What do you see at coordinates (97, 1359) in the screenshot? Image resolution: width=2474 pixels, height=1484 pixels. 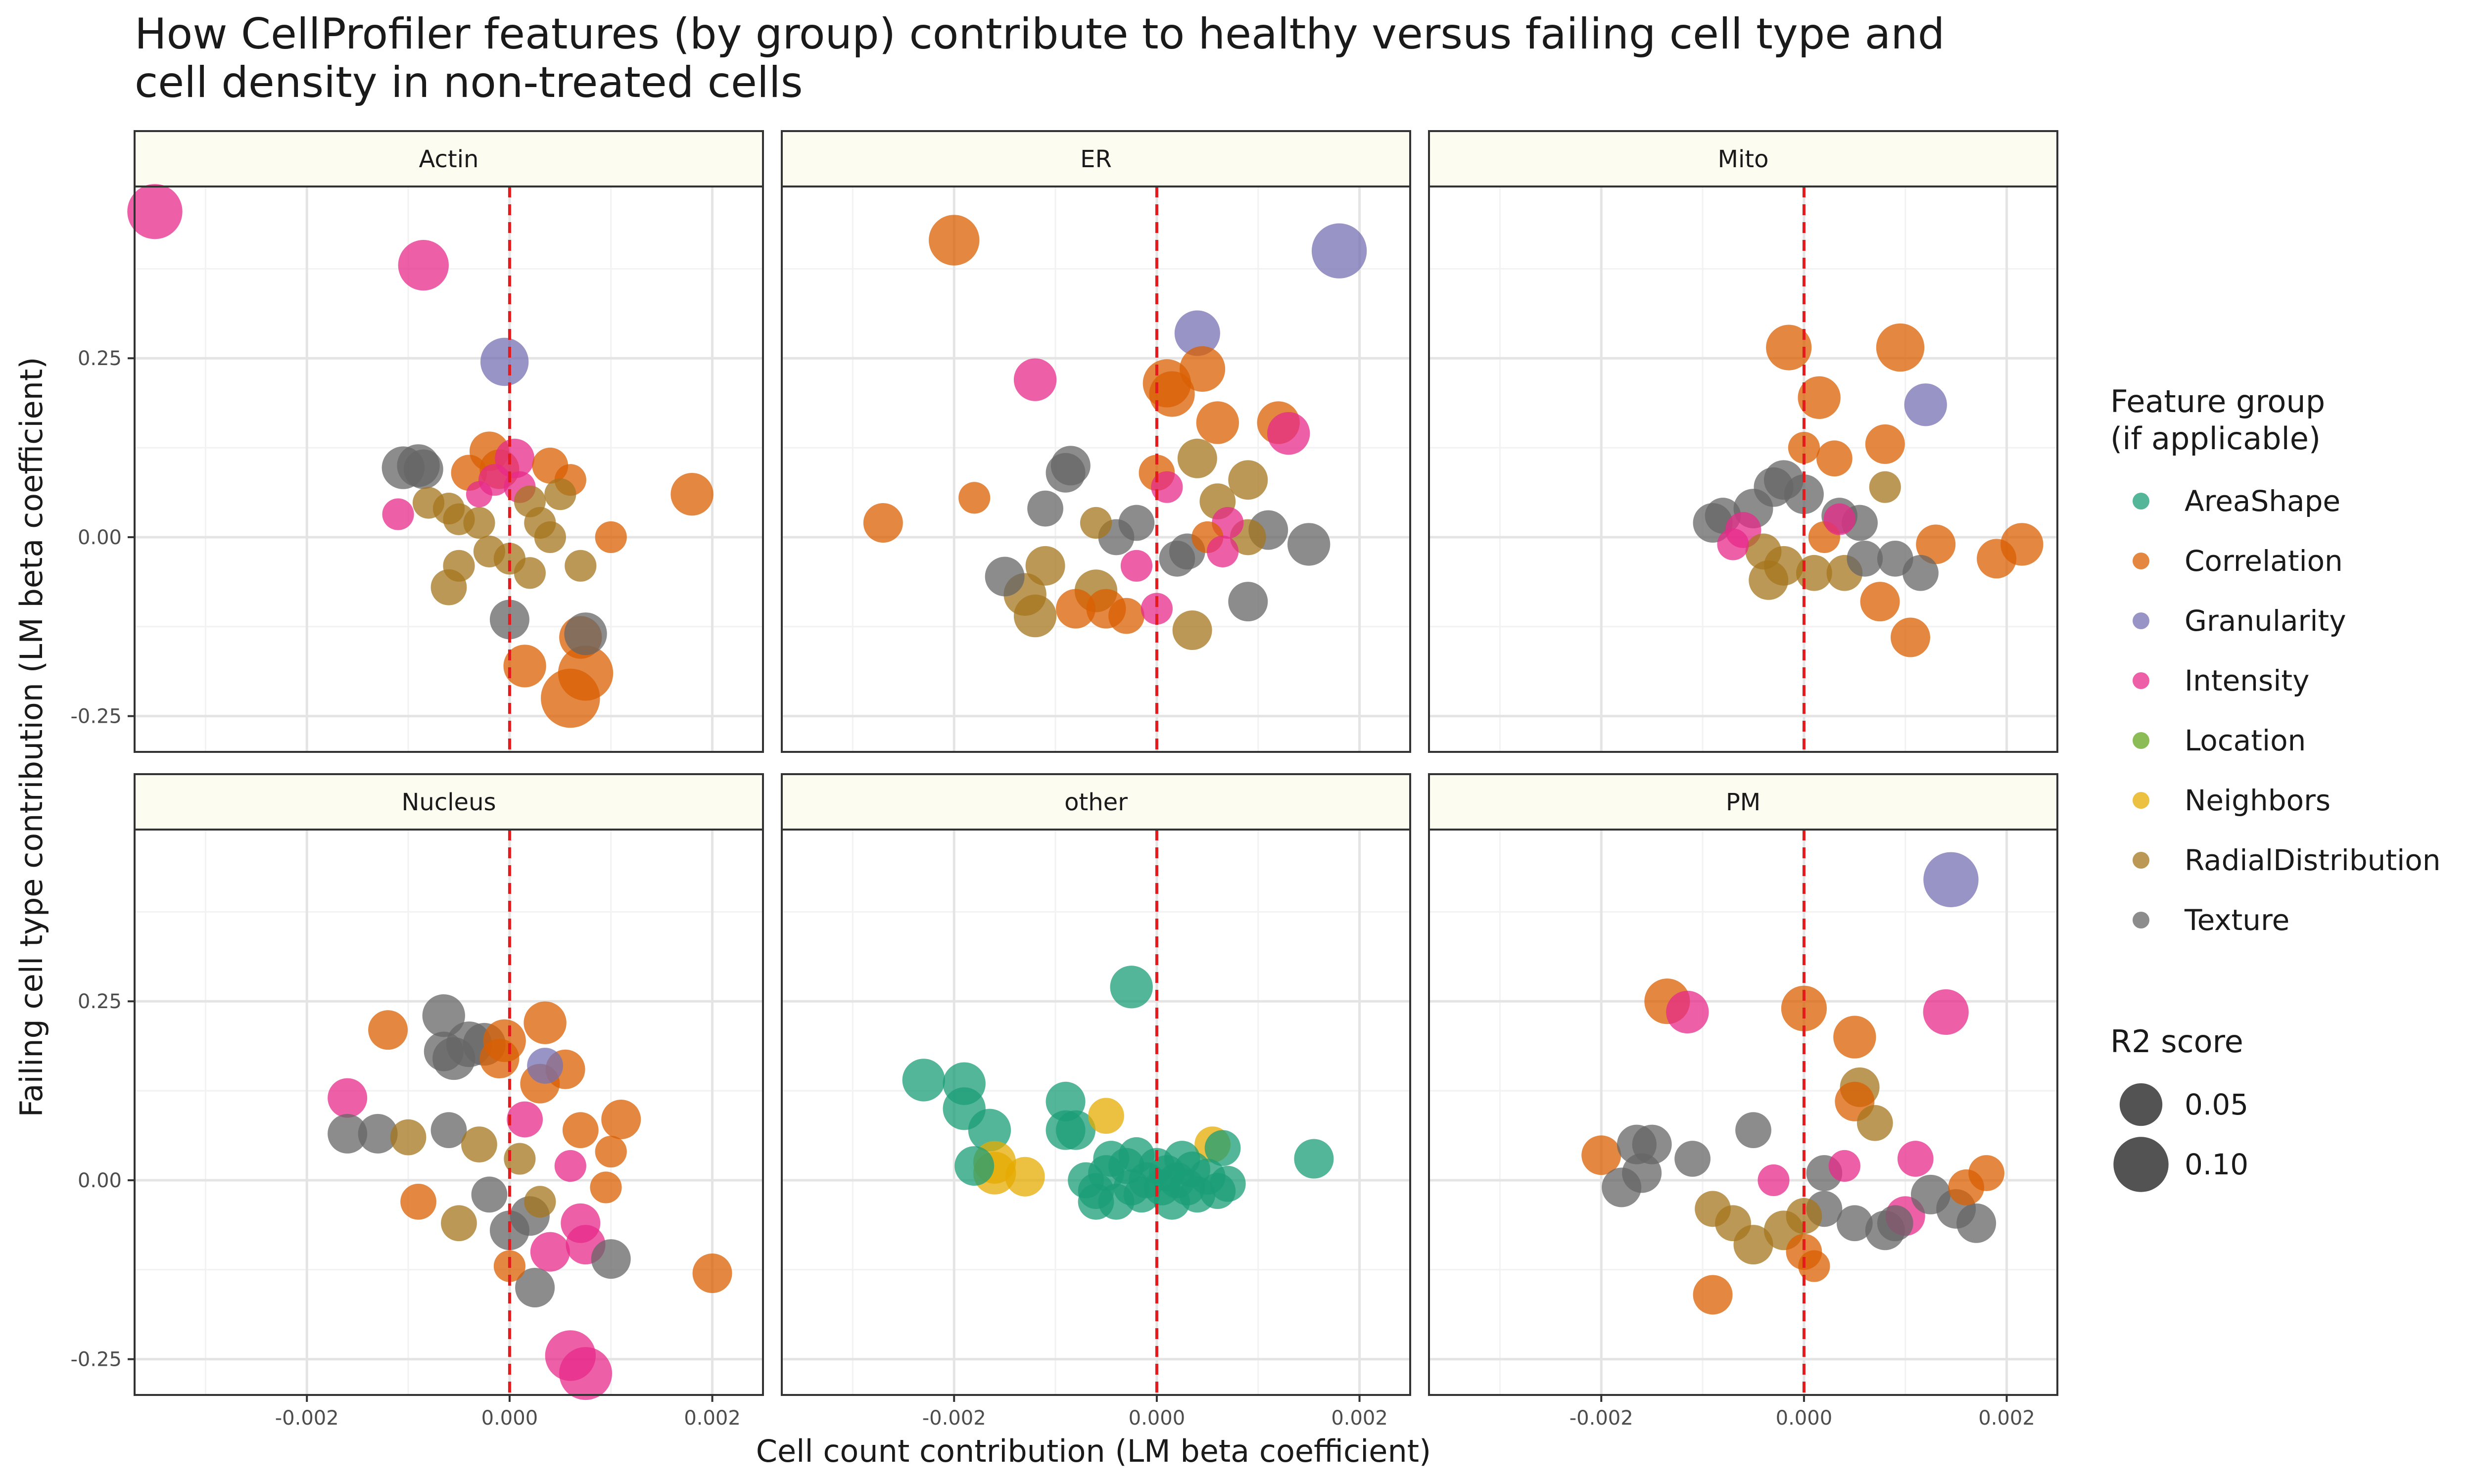 I see `y-tick-label: -0.25` at bounding box center [97, 1359].